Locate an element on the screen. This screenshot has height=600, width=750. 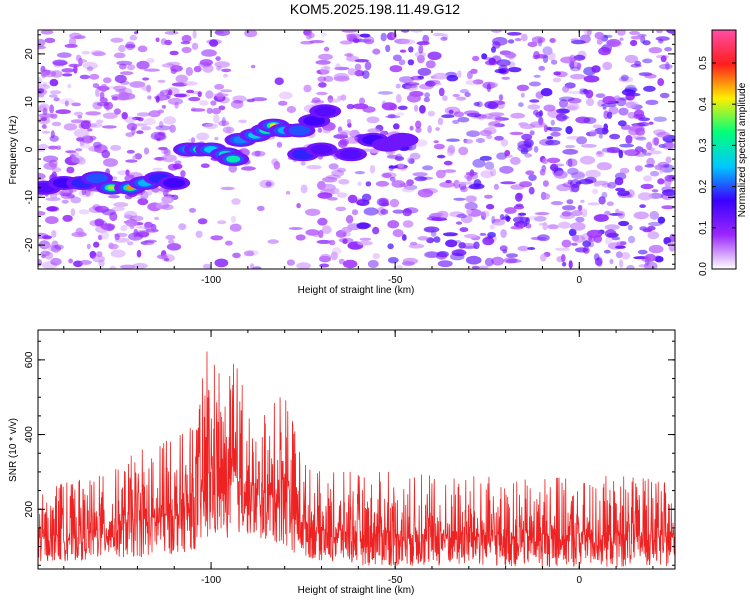
colorbar-tick-label: 0.1 is located at coordinates (703, 227).